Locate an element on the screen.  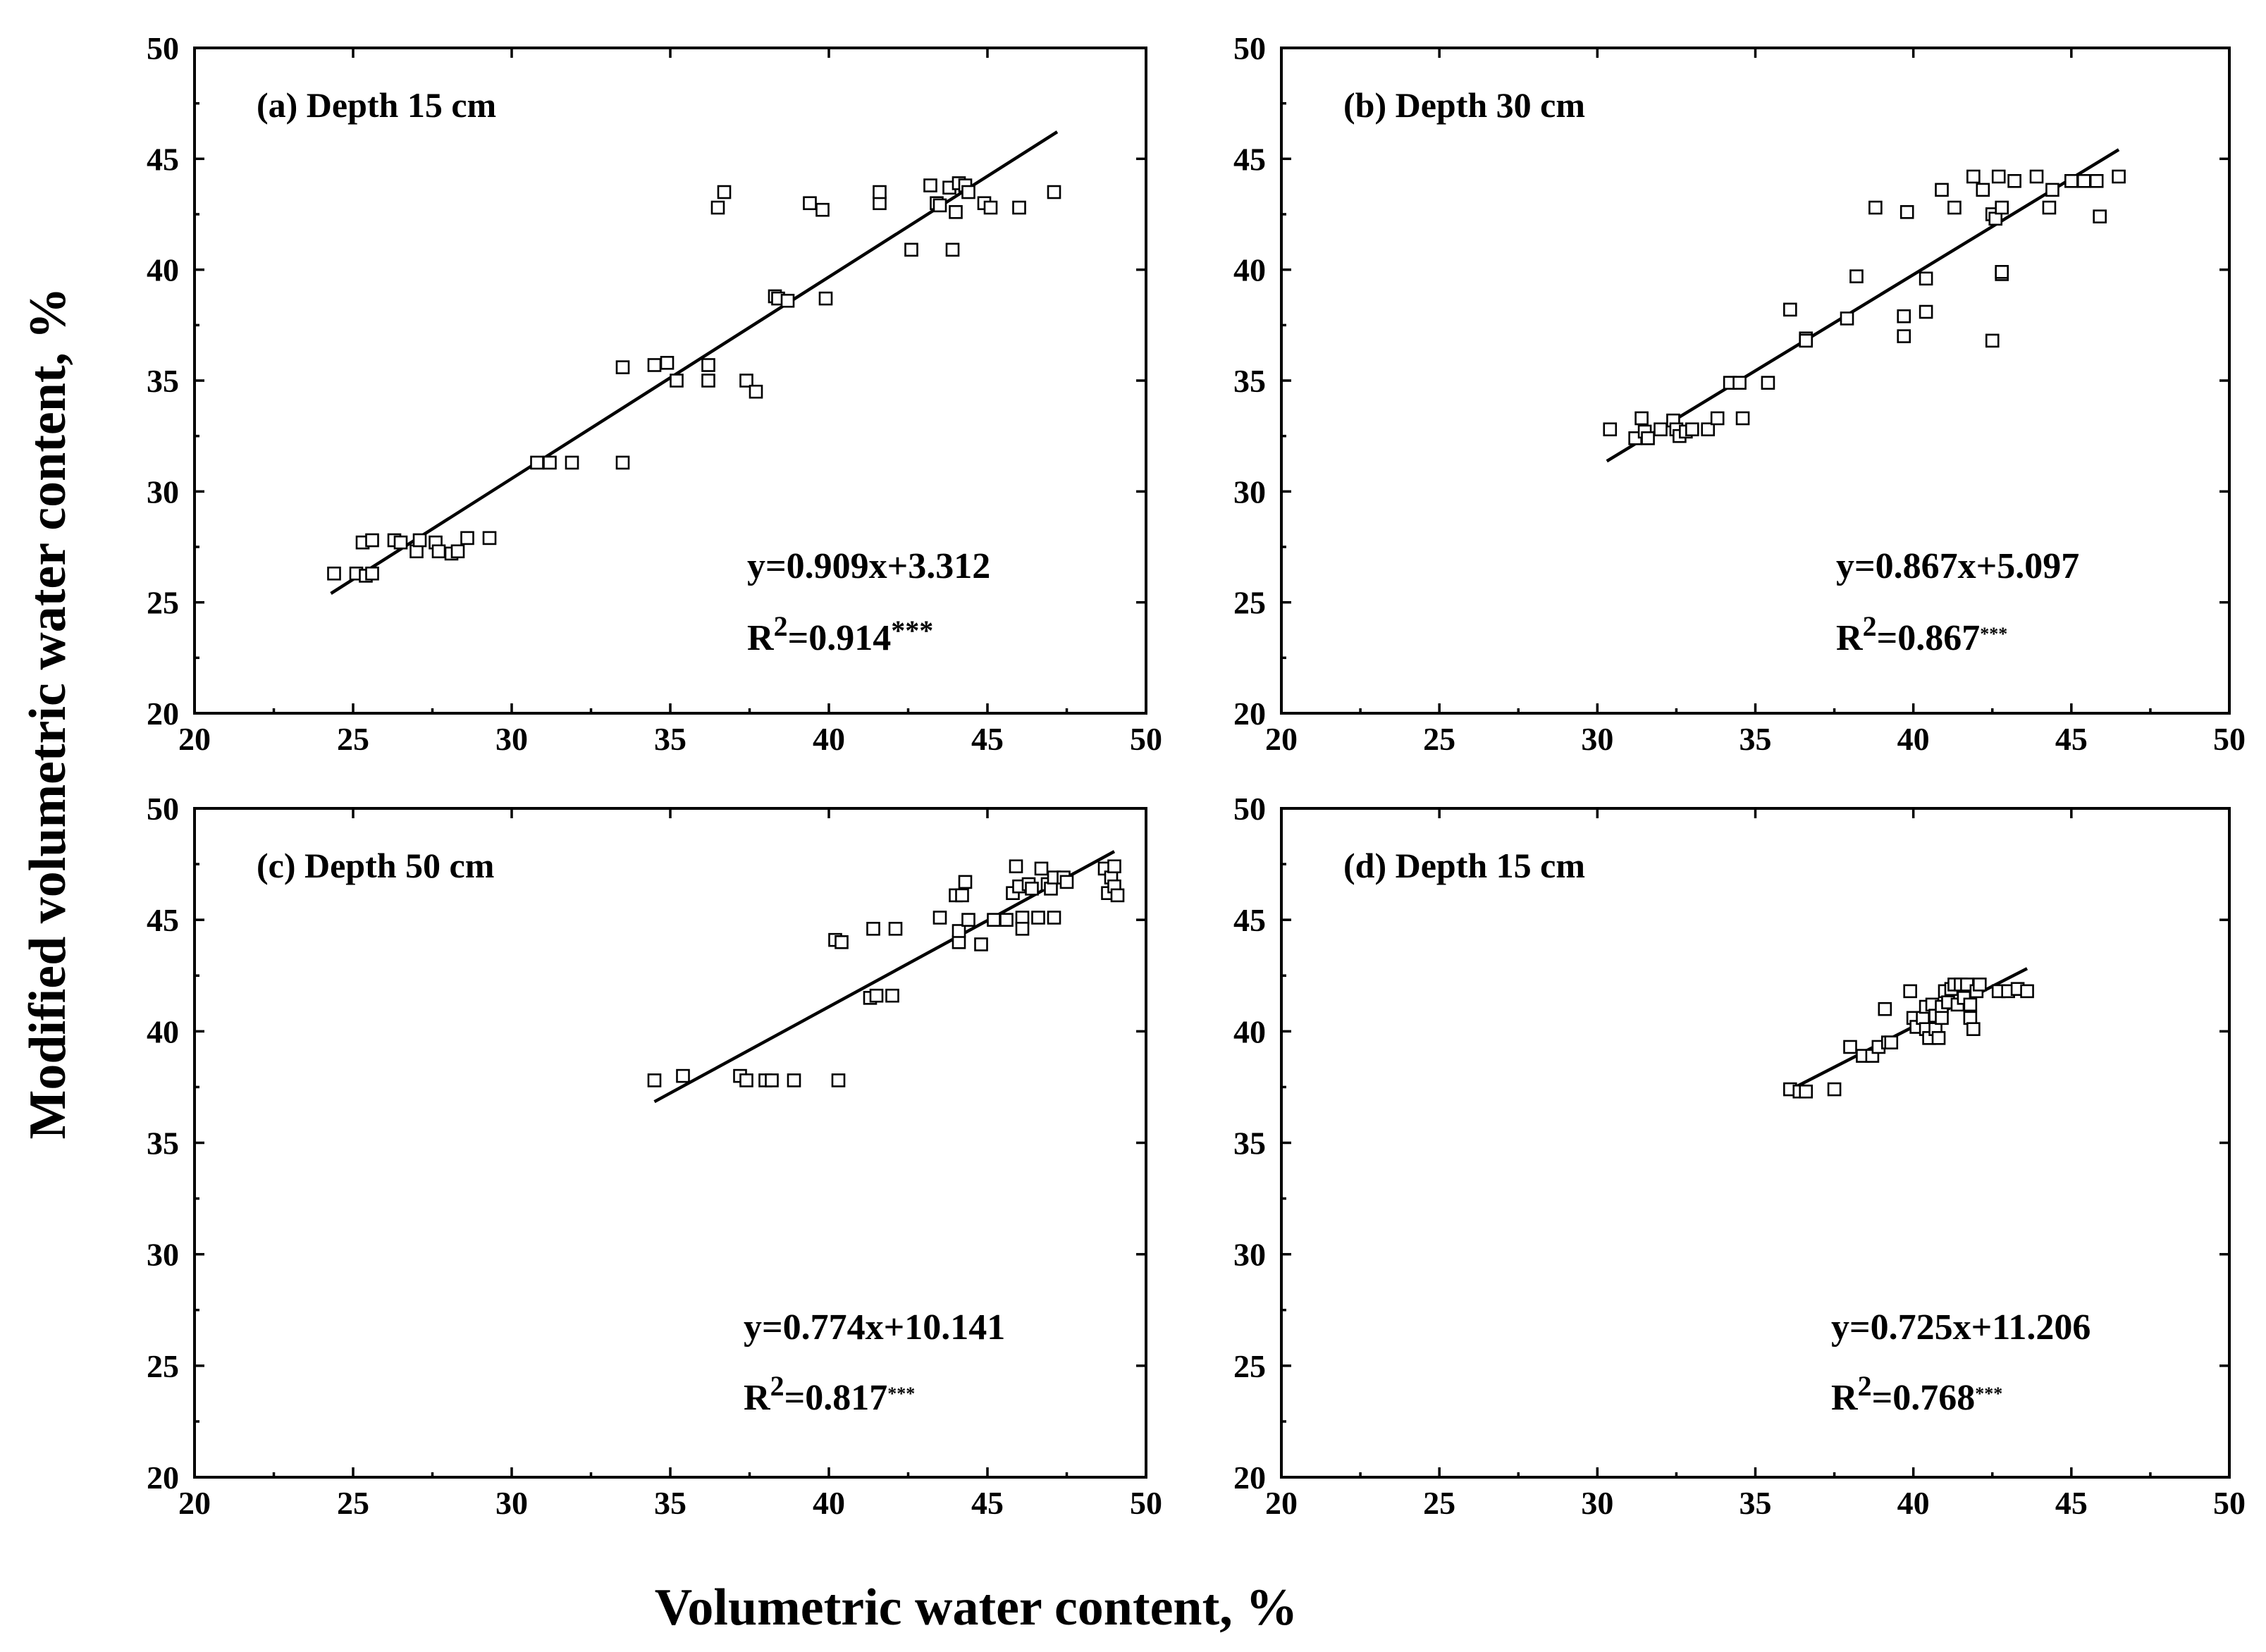
y-tick-label: 50 is located at coordinates (1249, 48).